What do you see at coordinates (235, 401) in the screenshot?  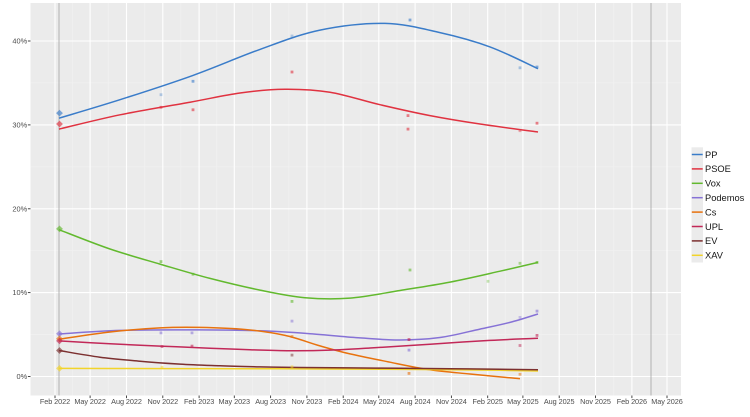 I see `svg-text: May 2023` at bounding box center [235, 401].